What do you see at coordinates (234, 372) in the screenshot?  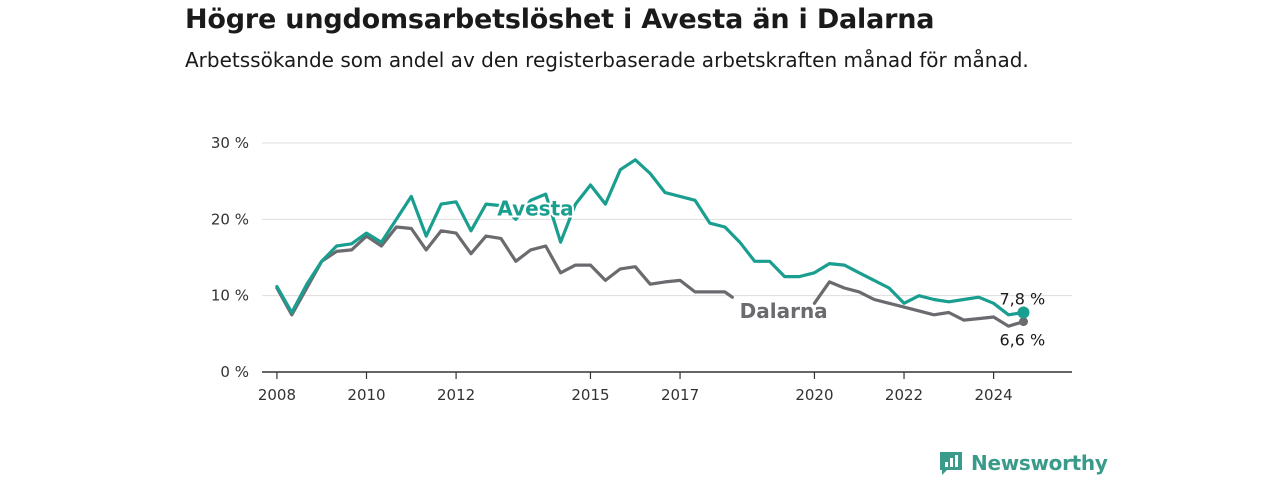 I see `y-tick-label: 0 %` at bounding box center [234, 372].